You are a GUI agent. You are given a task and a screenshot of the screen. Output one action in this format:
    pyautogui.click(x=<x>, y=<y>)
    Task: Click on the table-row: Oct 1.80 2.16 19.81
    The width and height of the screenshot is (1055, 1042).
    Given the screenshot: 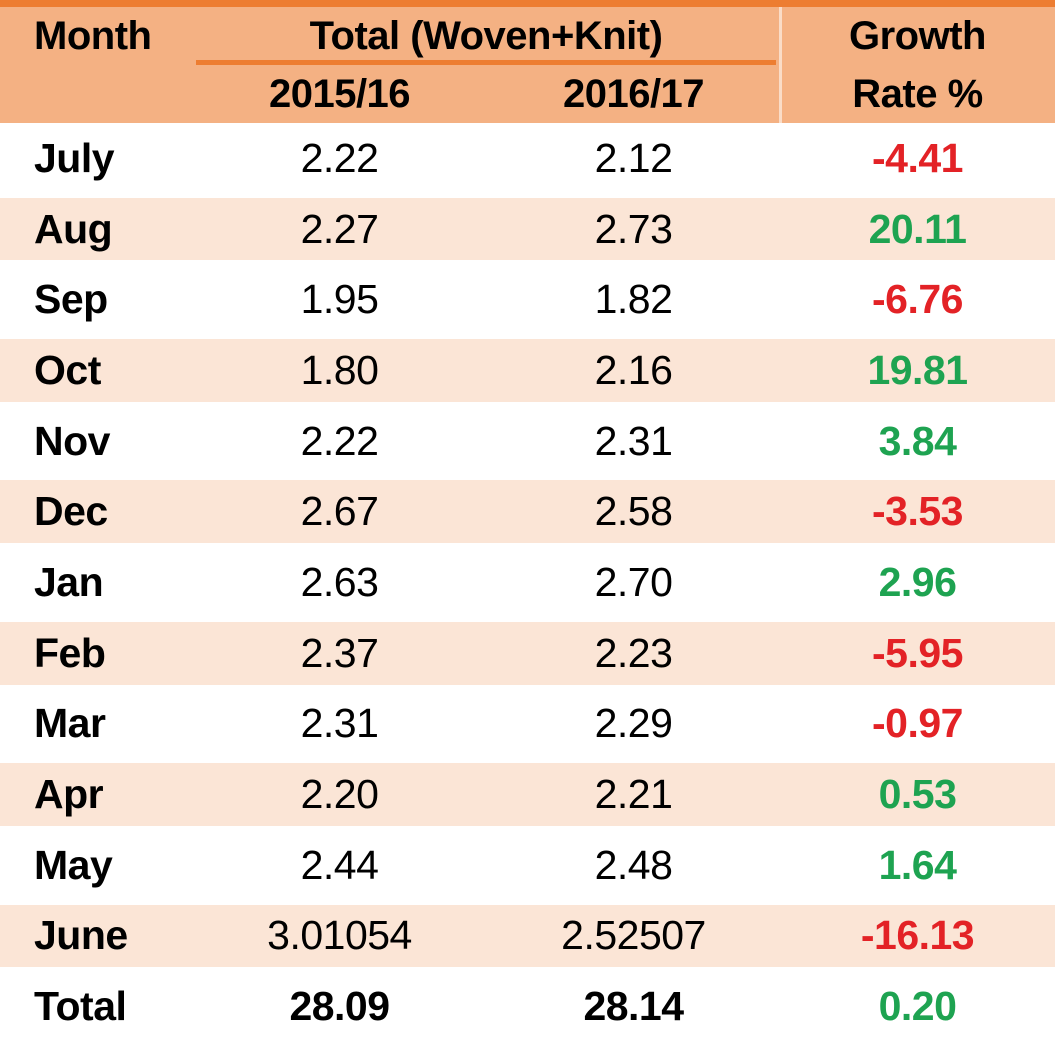 What is the action you would take?
    pyautogui.click(x=527, y=370)
    